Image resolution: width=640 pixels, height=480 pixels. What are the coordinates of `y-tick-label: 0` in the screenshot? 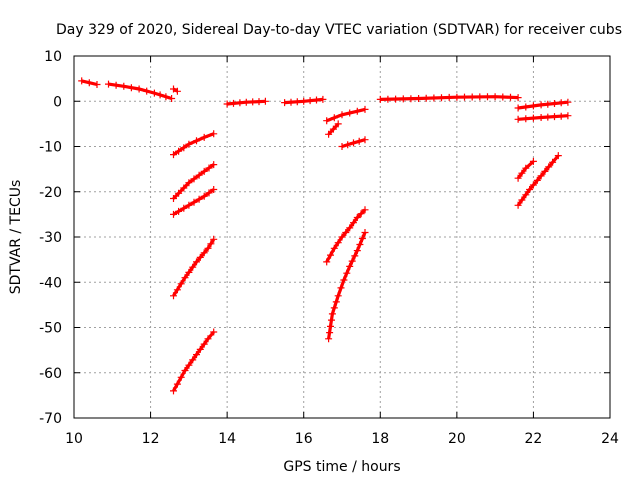 It's located at (57, 102).